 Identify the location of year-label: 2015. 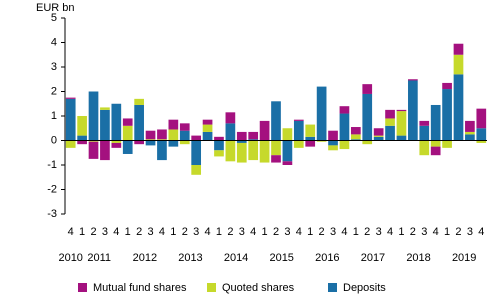
(281, 258).